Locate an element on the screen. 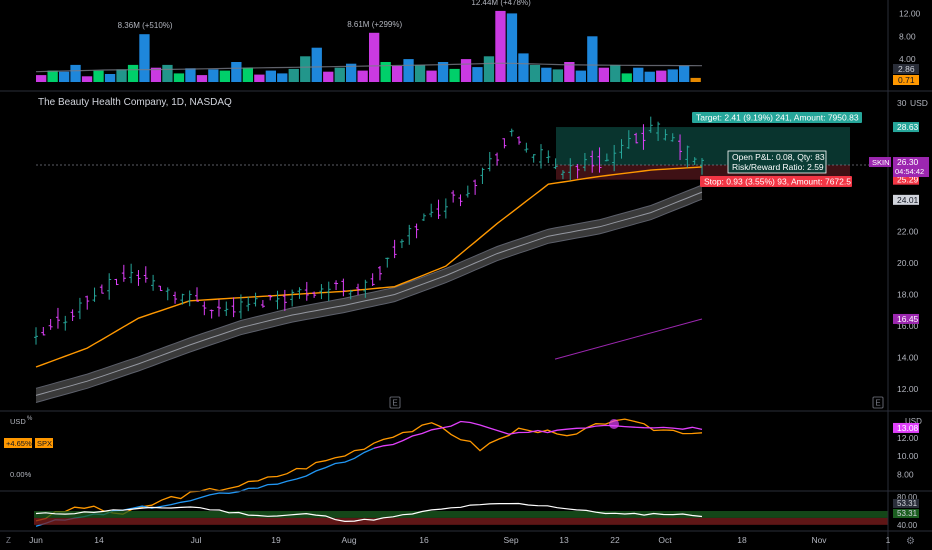 This screenshot has width=932, height=550. volume-panel: 8.36M (+510%) 8.61M (+299%) 12.44M (+478%) is located at coordinates (369, 41).